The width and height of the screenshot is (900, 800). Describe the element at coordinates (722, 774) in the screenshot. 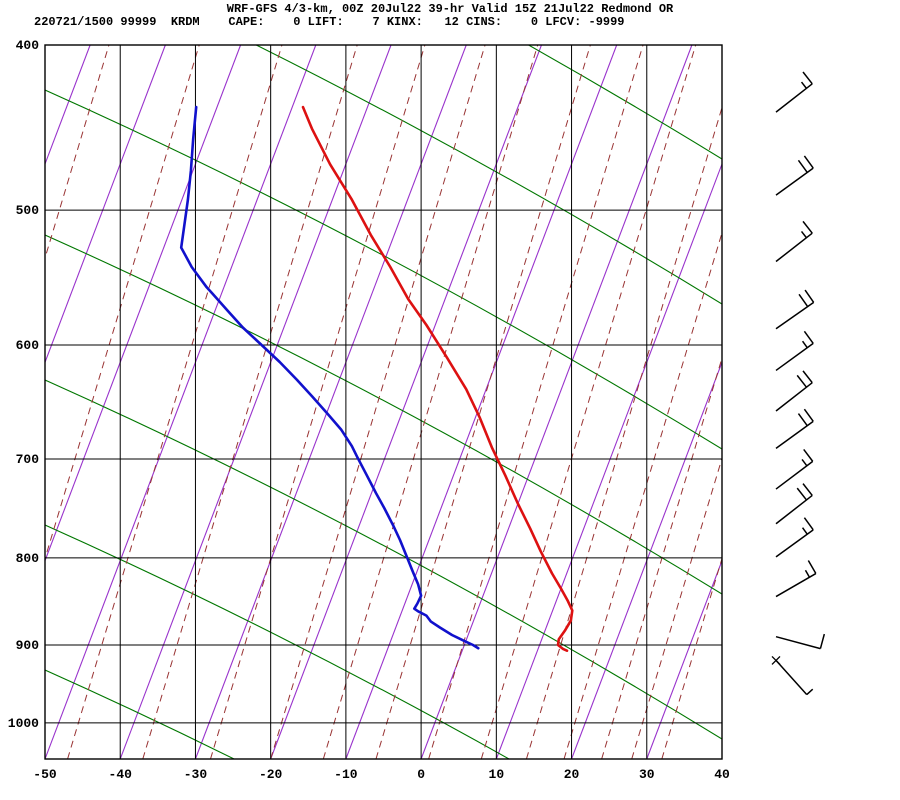

I see `temp-axis-label: 40` at that location.